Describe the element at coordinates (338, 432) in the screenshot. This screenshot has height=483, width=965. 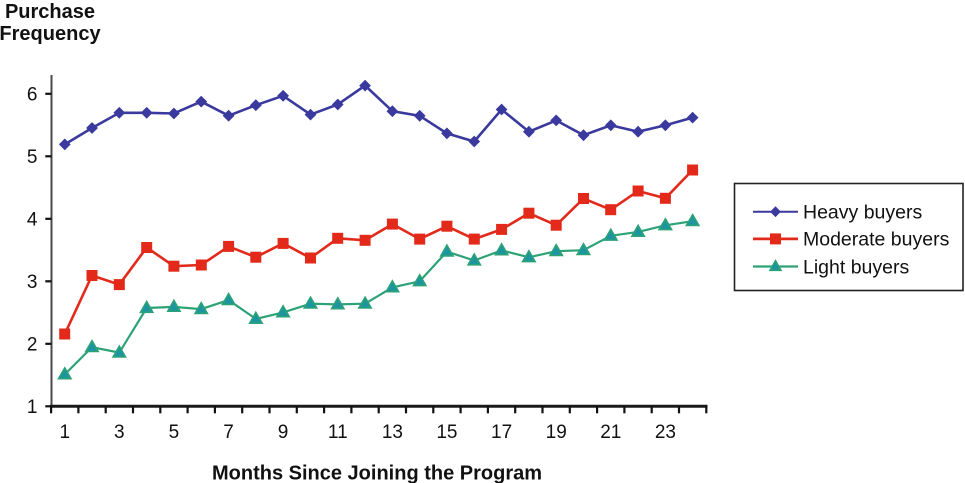
I see `svg-text: 11` at that location.